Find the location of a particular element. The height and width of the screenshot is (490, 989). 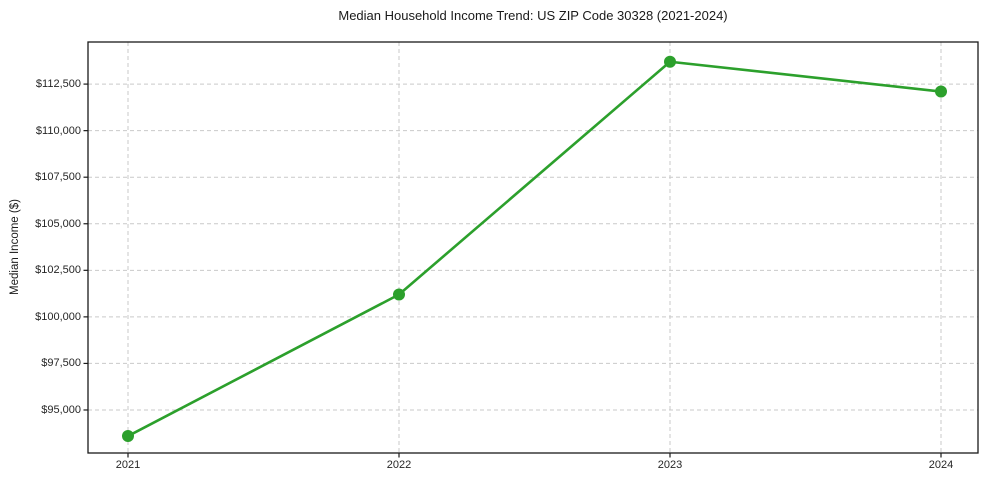

y-tick-label: $105,000 is located at coordinates (58, 223).